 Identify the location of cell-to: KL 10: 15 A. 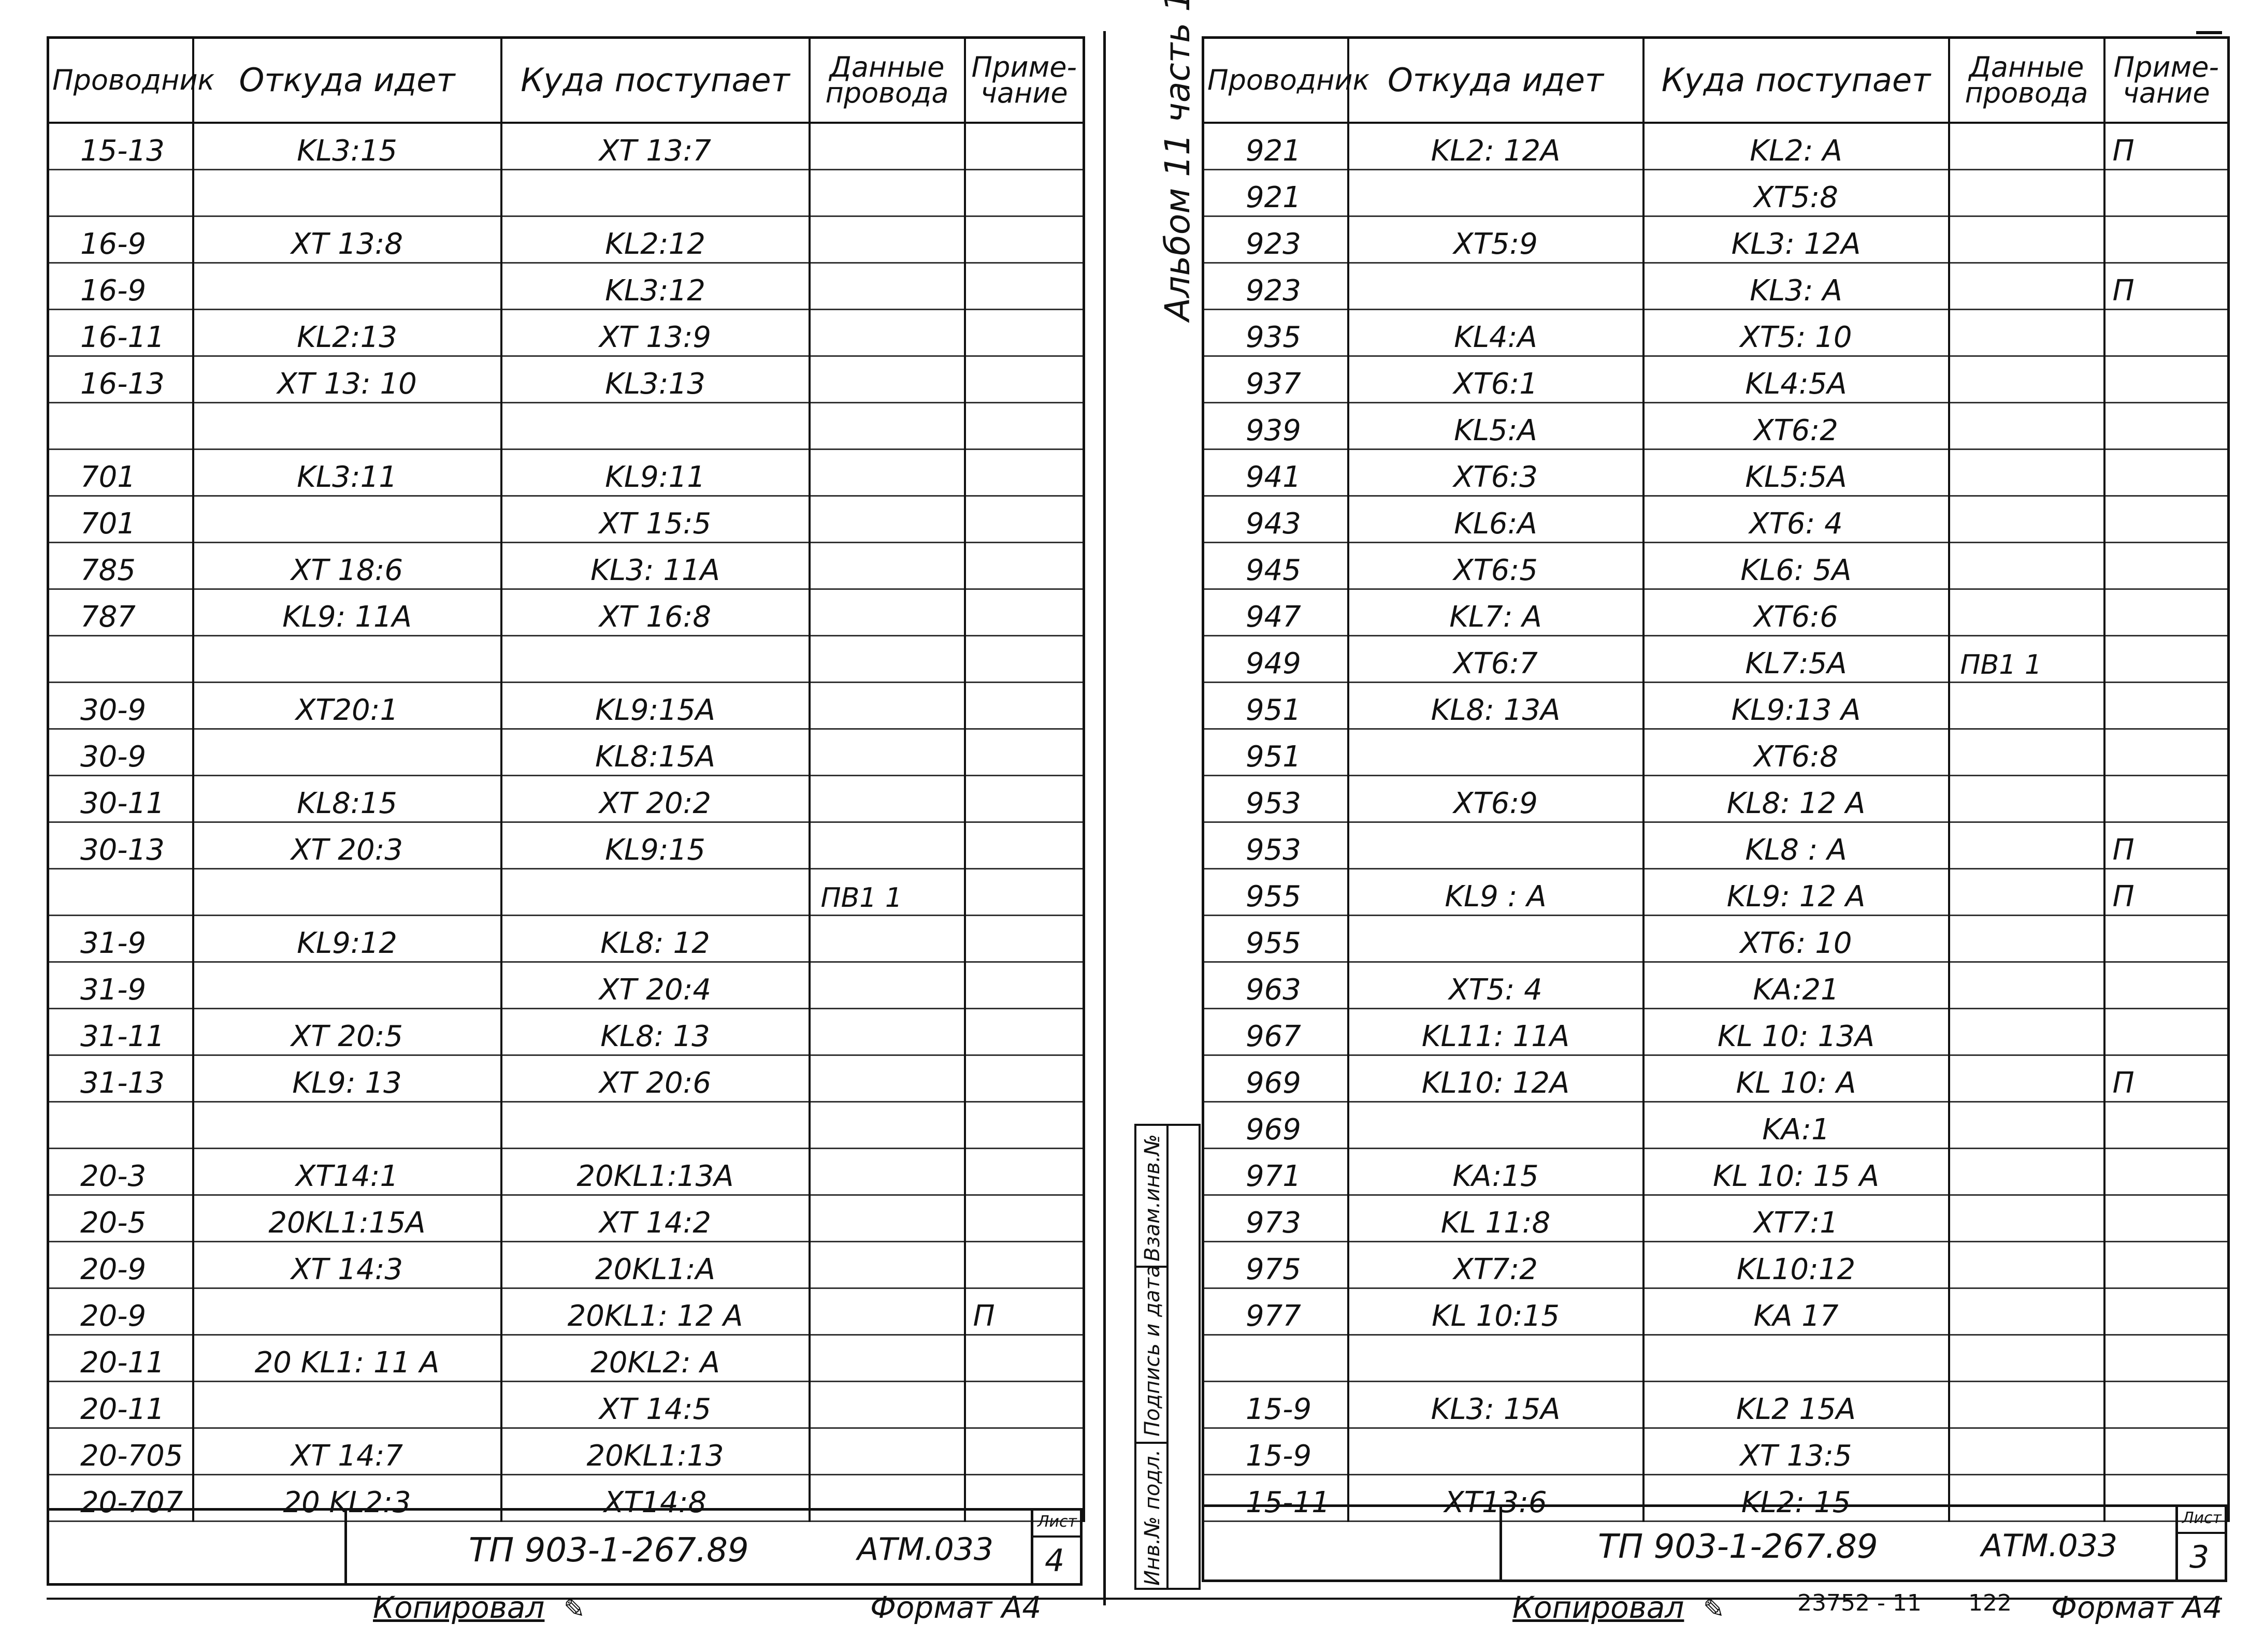
(1796, 1172).